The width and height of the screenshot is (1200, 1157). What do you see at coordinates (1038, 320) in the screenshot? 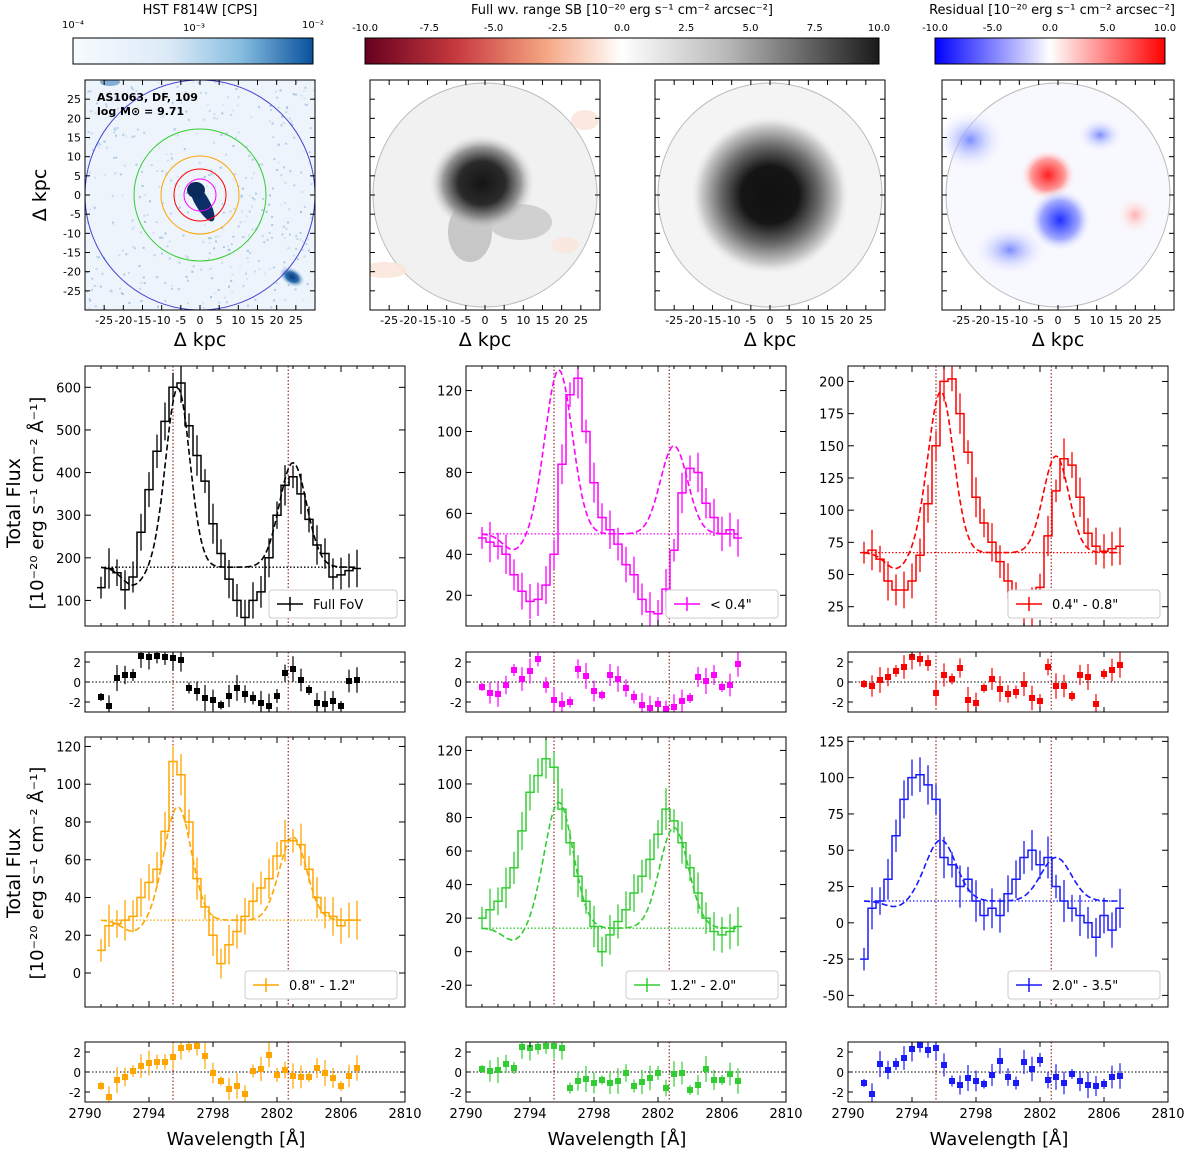
I see `residual-map-xtick-label: -5` at bounding box center [1038, 320].